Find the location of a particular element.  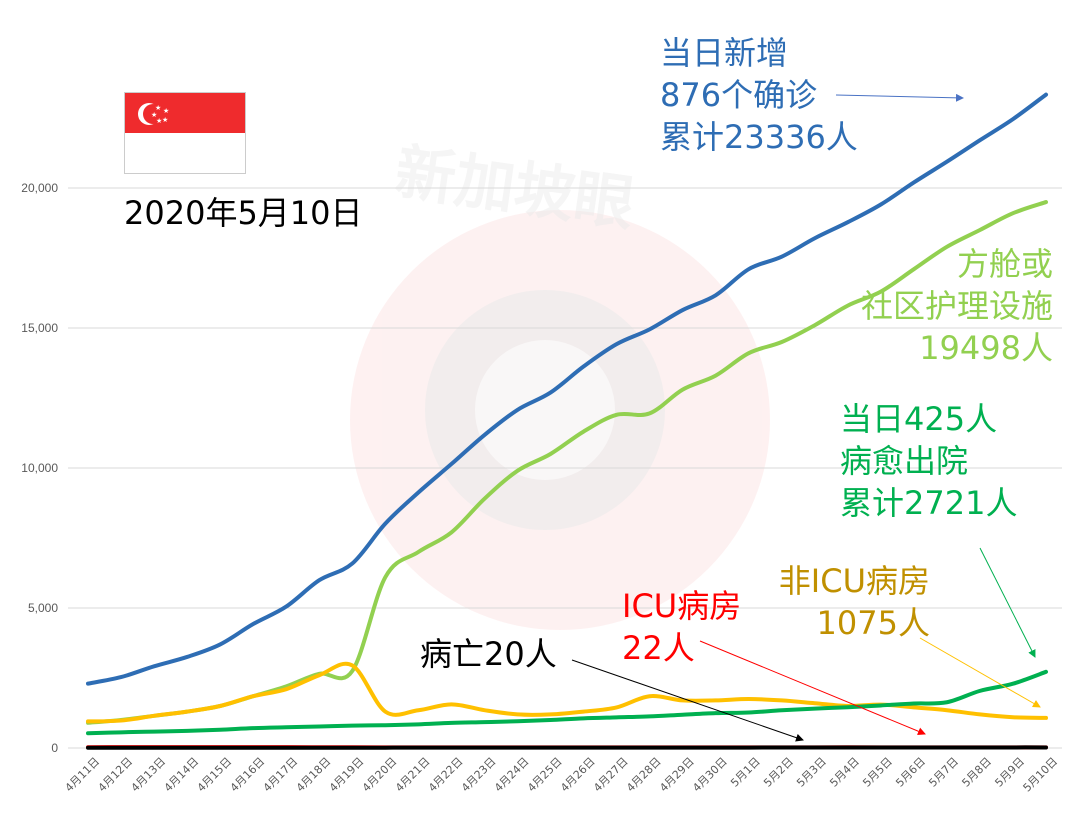

deaths-annotation: 病亡20人 is located at coordinates (488, 654).